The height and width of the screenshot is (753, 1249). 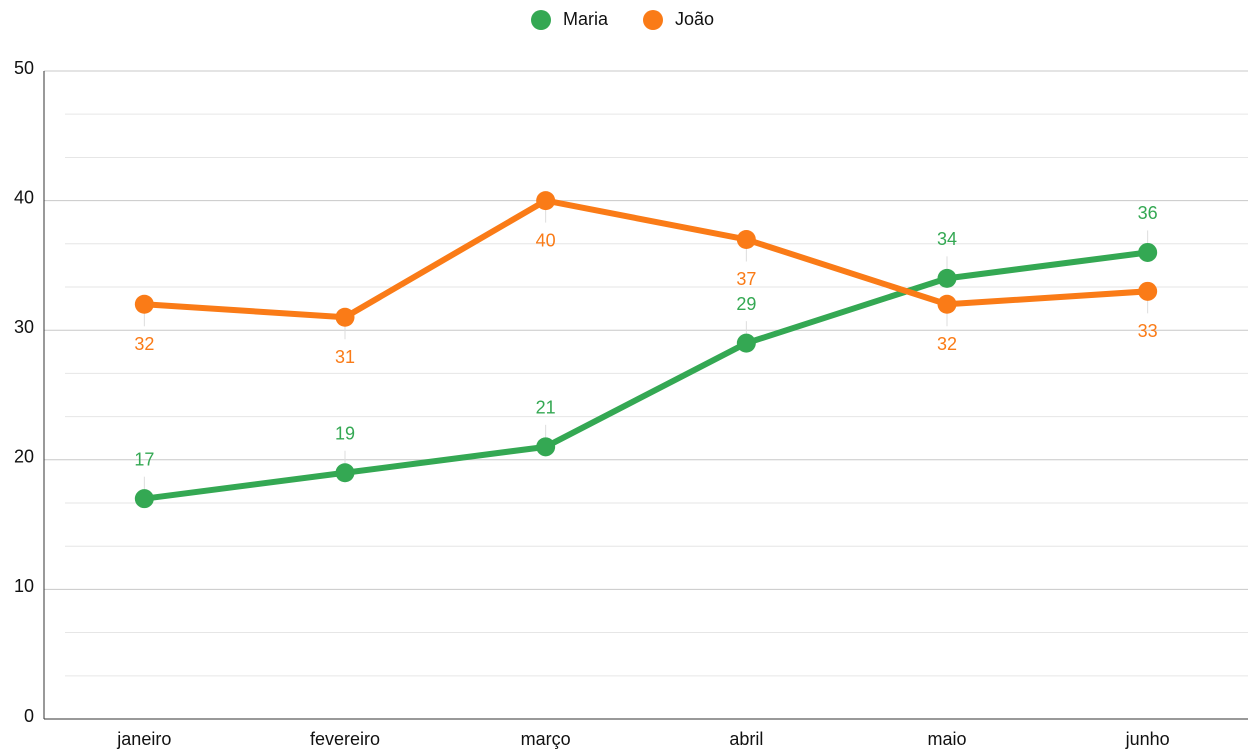 I want to click on x-tick-label: março, so click(x=546, y=739).